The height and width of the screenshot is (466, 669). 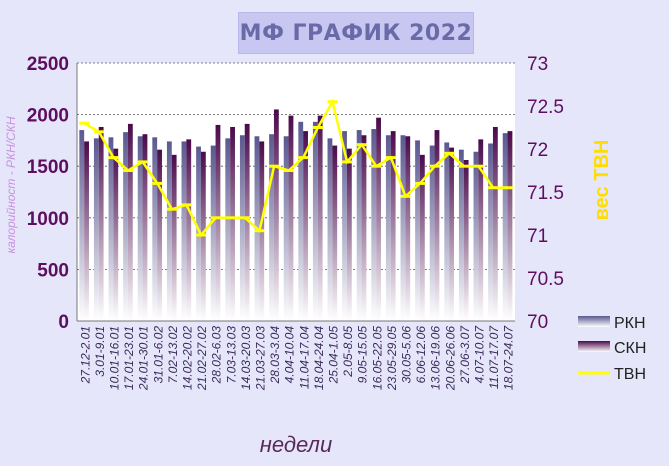 I want to click on x-tick-label: 18.04-24.04, so click(x=319, y=358).